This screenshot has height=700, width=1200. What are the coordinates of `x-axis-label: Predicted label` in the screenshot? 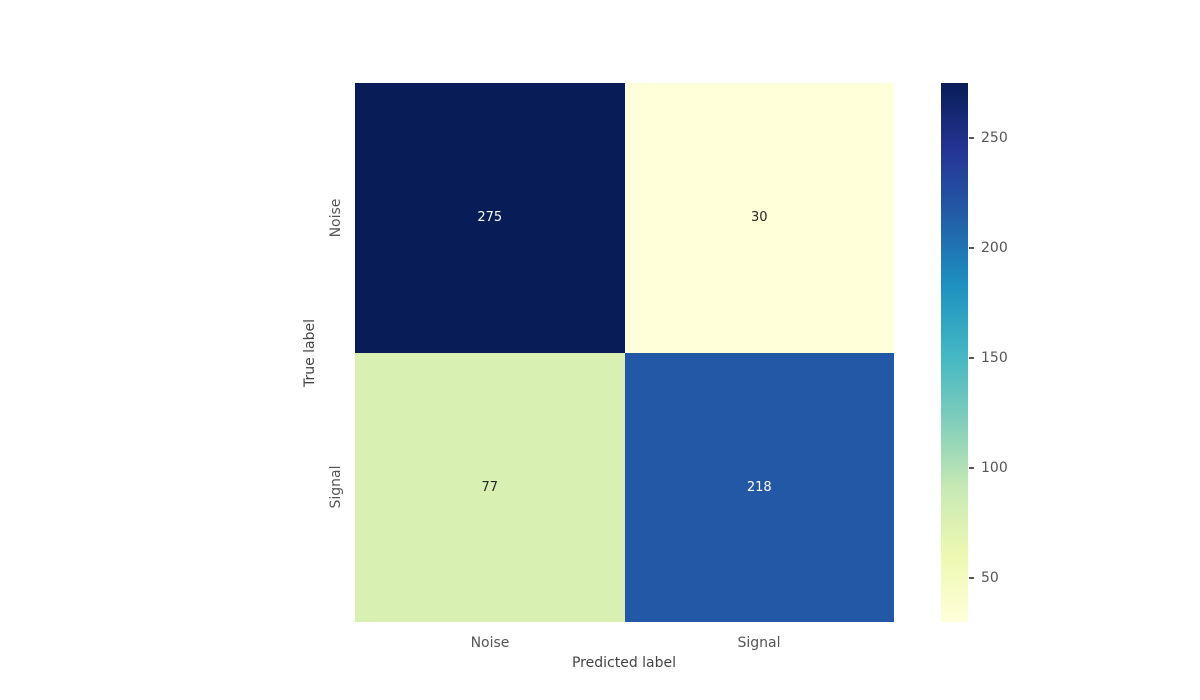 It's located at (624, 663).